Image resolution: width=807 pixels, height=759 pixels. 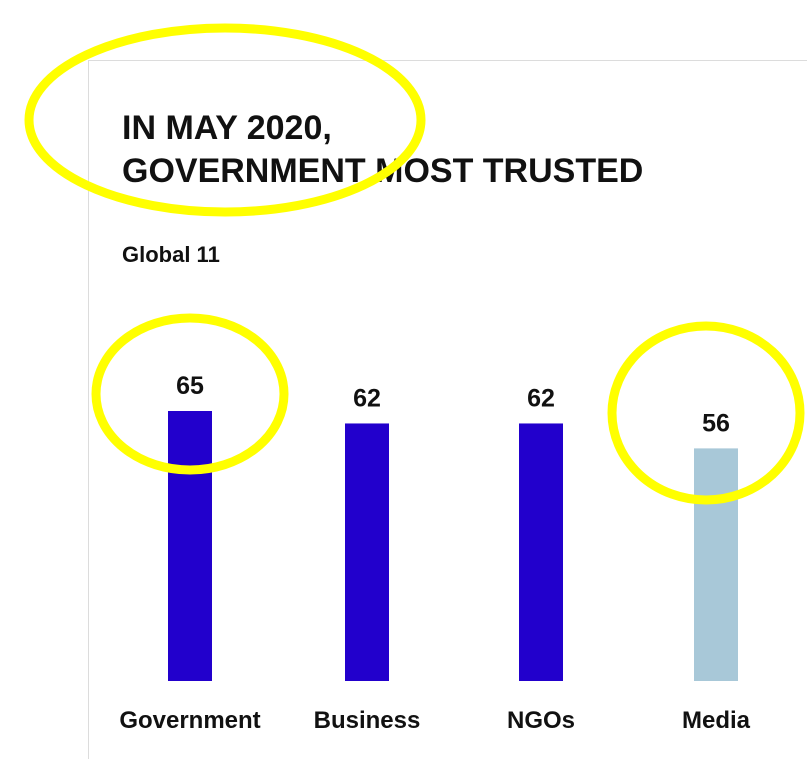 What do you see at coordinates (434, 720) in the screenshot?
I see `category-labels-layer: Government Business NGOs Media` at bounding box center [434, 720].